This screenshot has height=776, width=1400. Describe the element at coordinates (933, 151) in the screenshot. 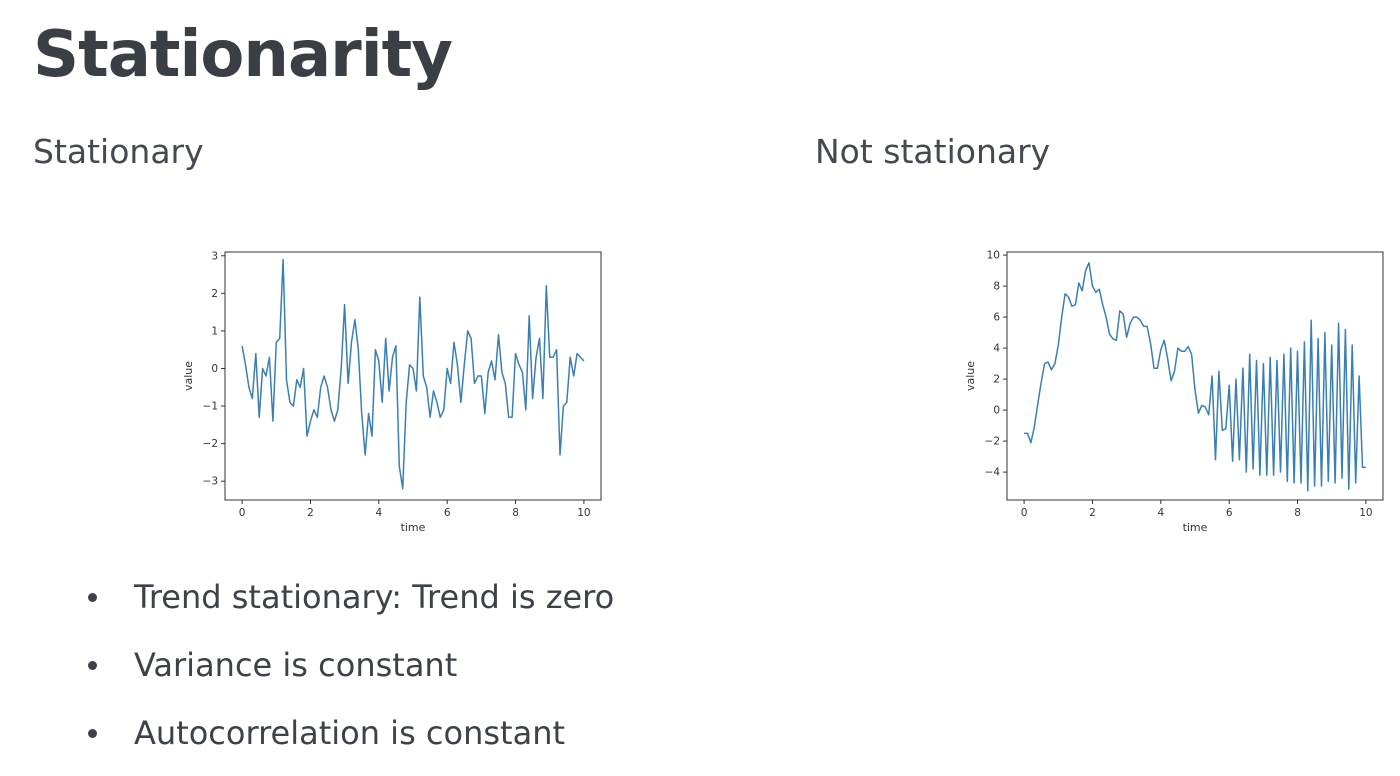

I see `not-stationary-heading: Not stationary` at that location.